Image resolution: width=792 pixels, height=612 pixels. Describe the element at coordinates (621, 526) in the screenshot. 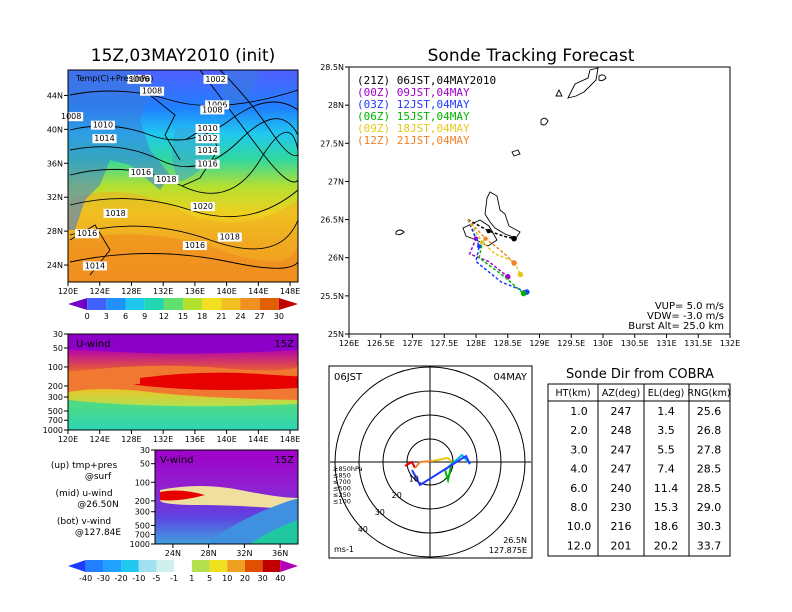

I see `table-cell: 216` at that location.